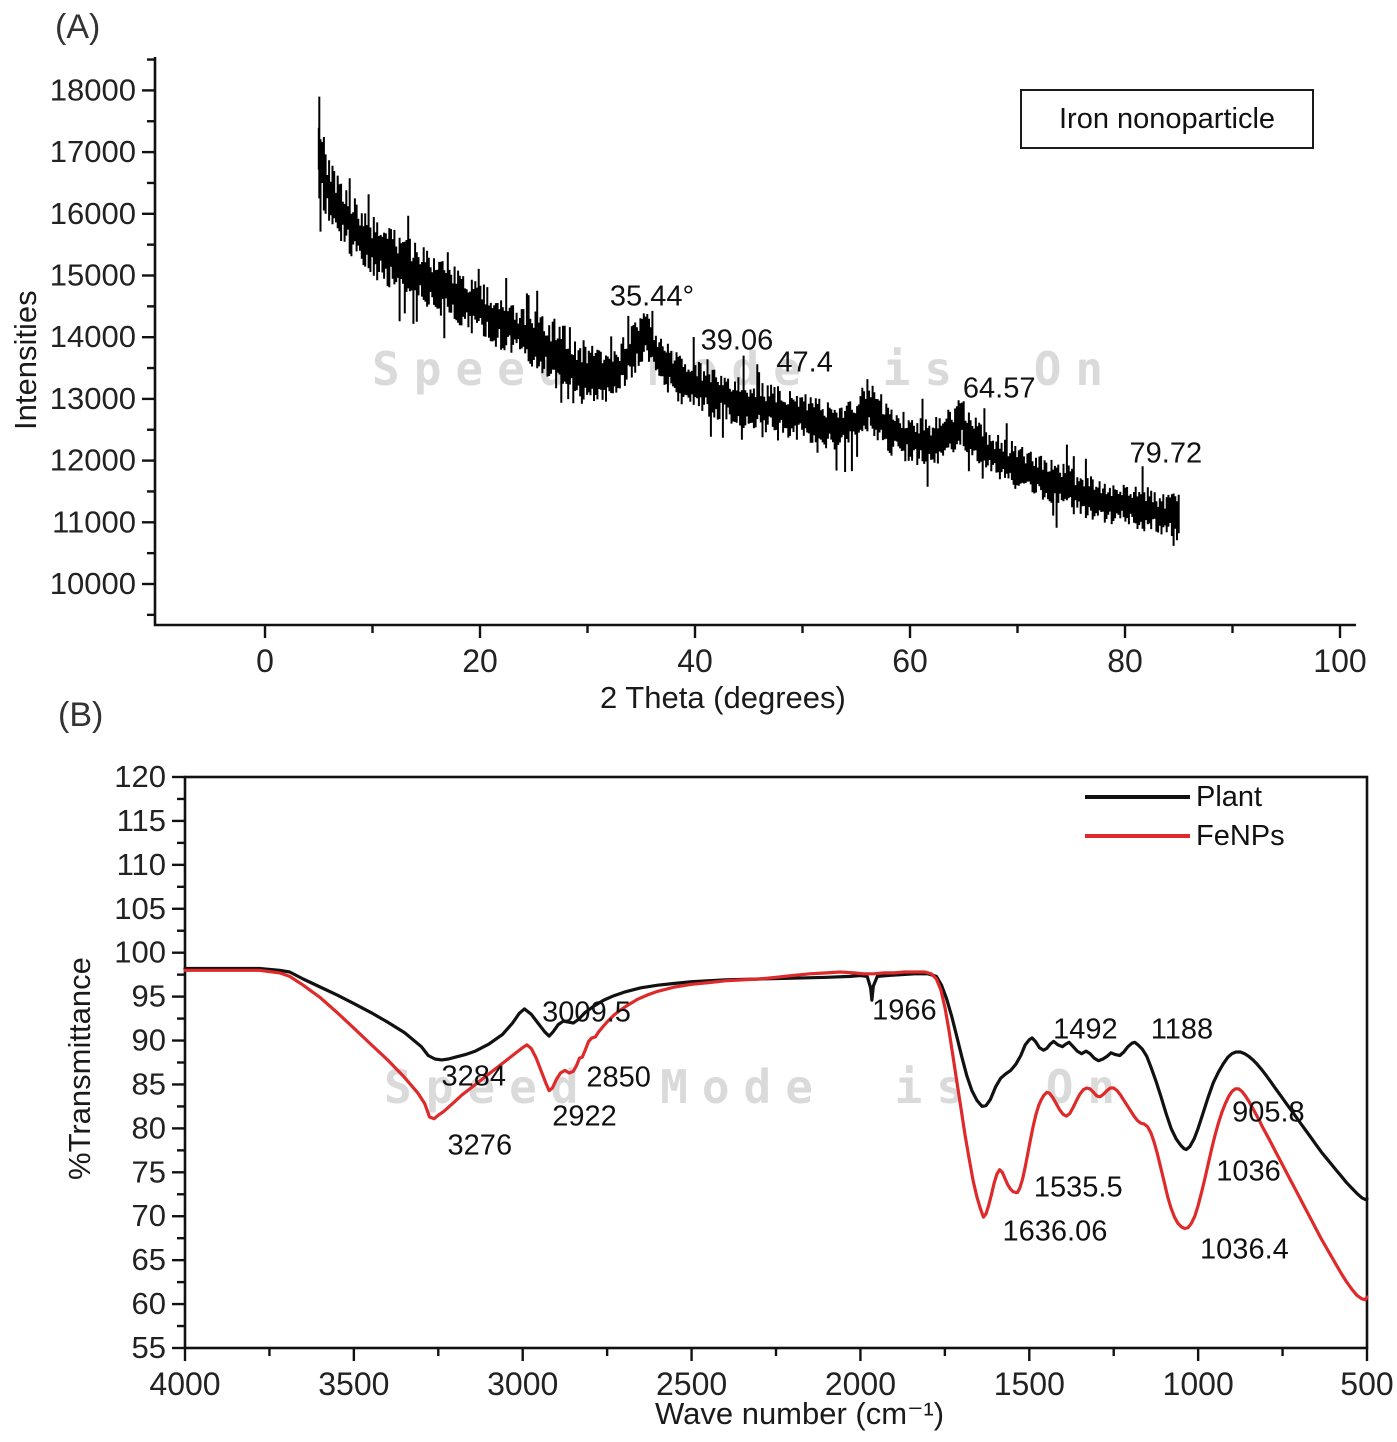 This screenshot has width=1397, height=1442. Describe the element at coordinates (1137, 797) in the screenshot. I see `plant-line-swatch` at that location.